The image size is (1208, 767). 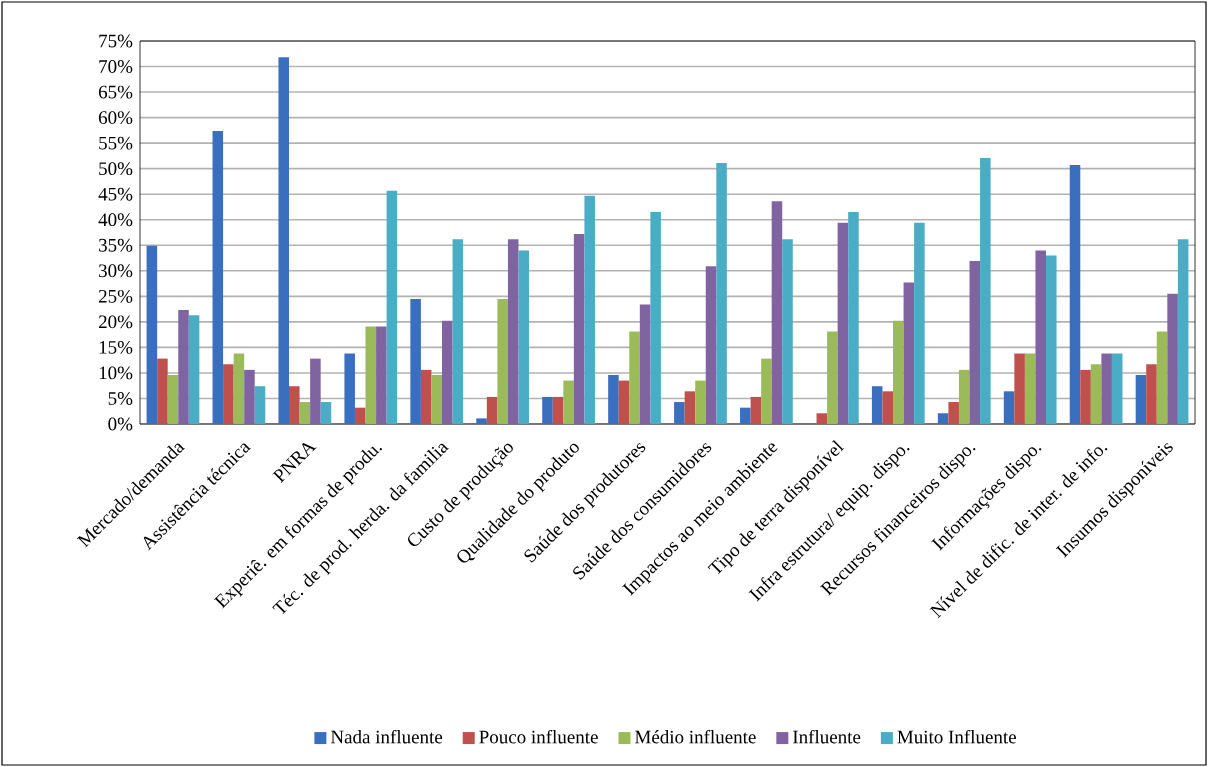 What do you see at coordinates (538, 736) in the screenshot?
I see `legend-label: Pouco influente` at bounding box center [538, 736].